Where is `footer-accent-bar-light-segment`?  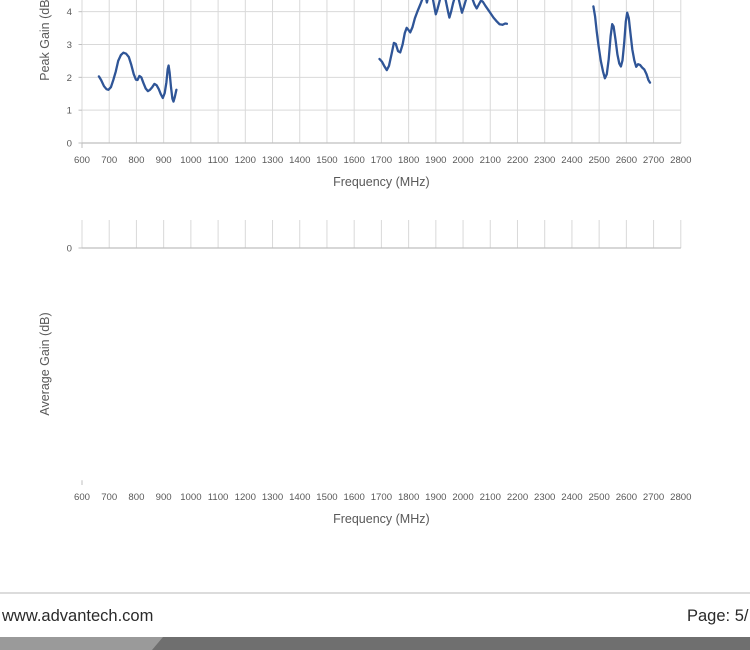 footer-accent-bar-light-segment is located at coordinates (81, 643).